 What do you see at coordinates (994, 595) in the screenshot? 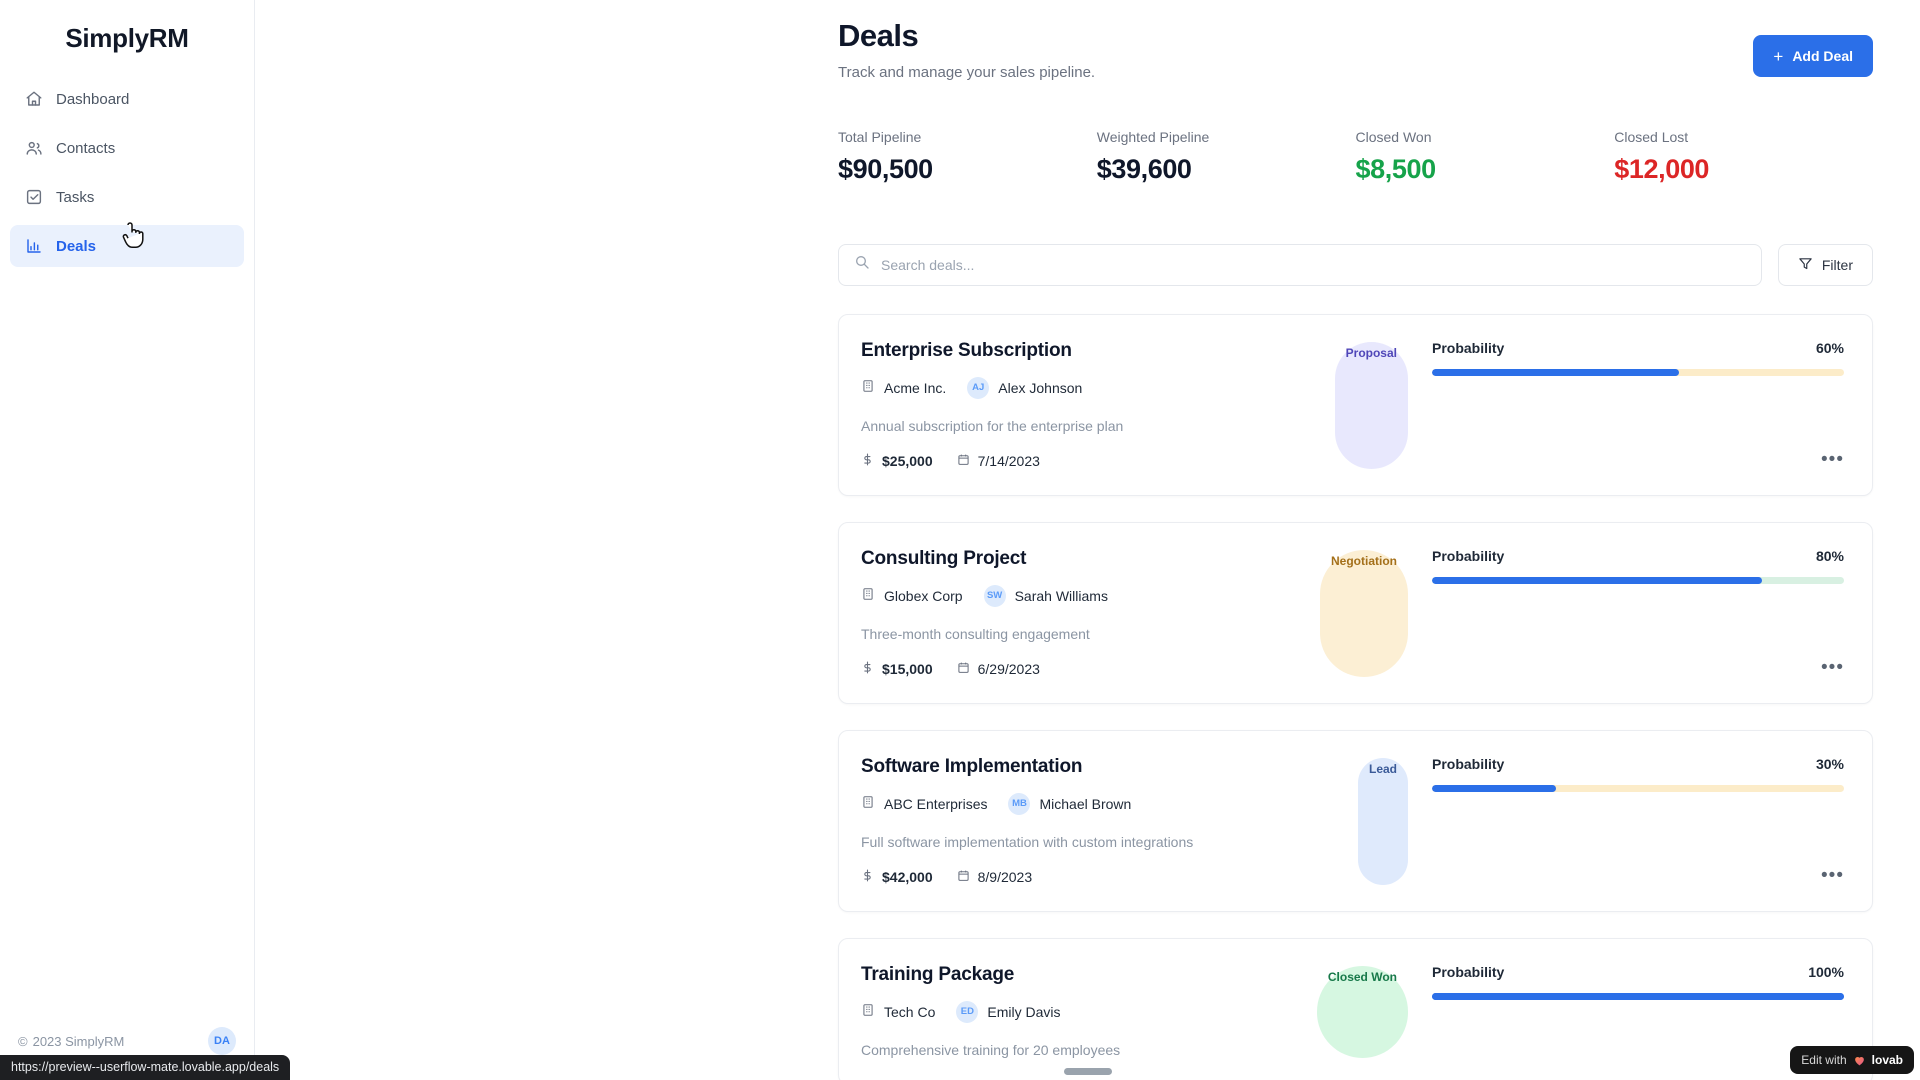
I see `owner-avatar: SW` at bounding box center [994, 595].